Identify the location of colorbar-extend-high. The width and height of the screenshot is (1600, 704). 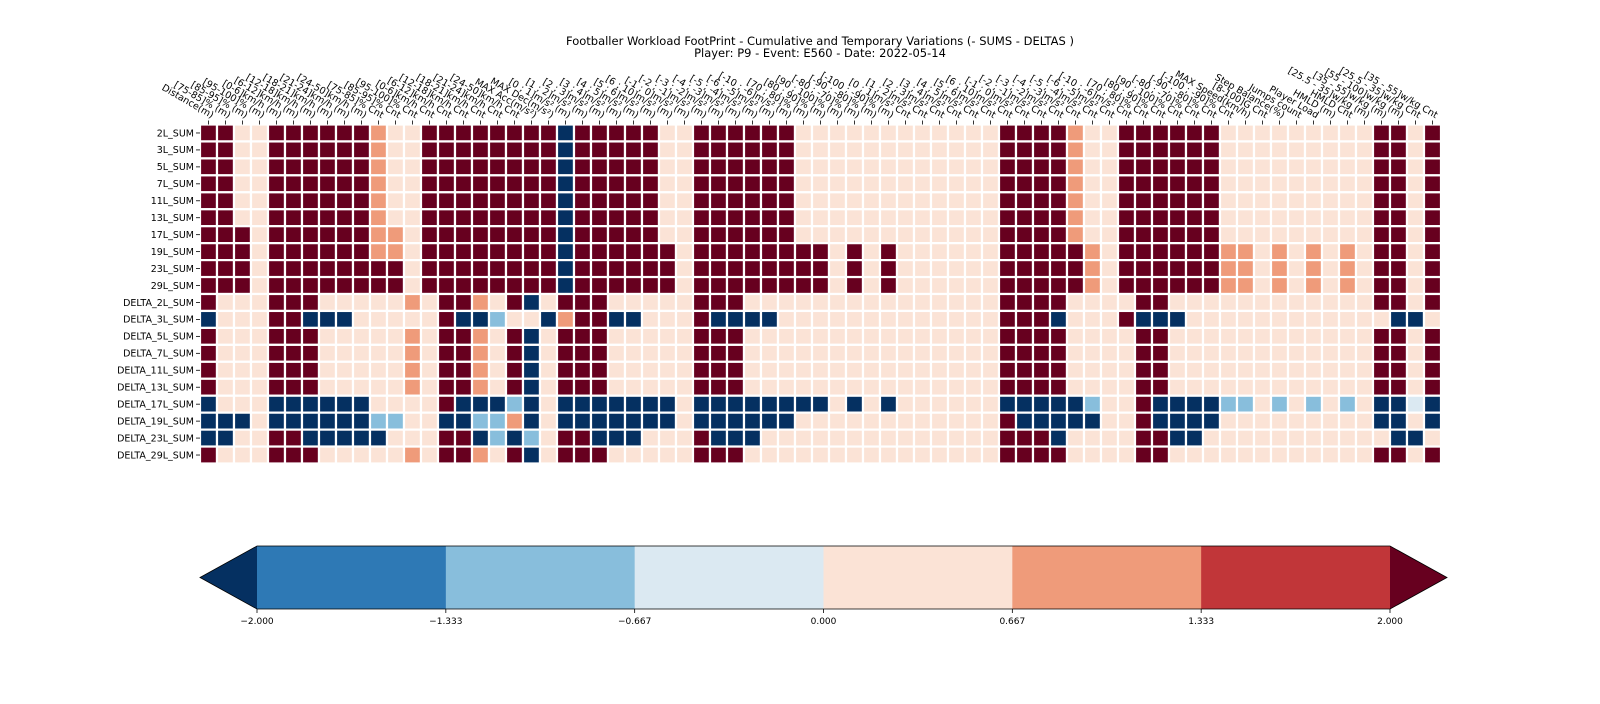
(1418, 577).